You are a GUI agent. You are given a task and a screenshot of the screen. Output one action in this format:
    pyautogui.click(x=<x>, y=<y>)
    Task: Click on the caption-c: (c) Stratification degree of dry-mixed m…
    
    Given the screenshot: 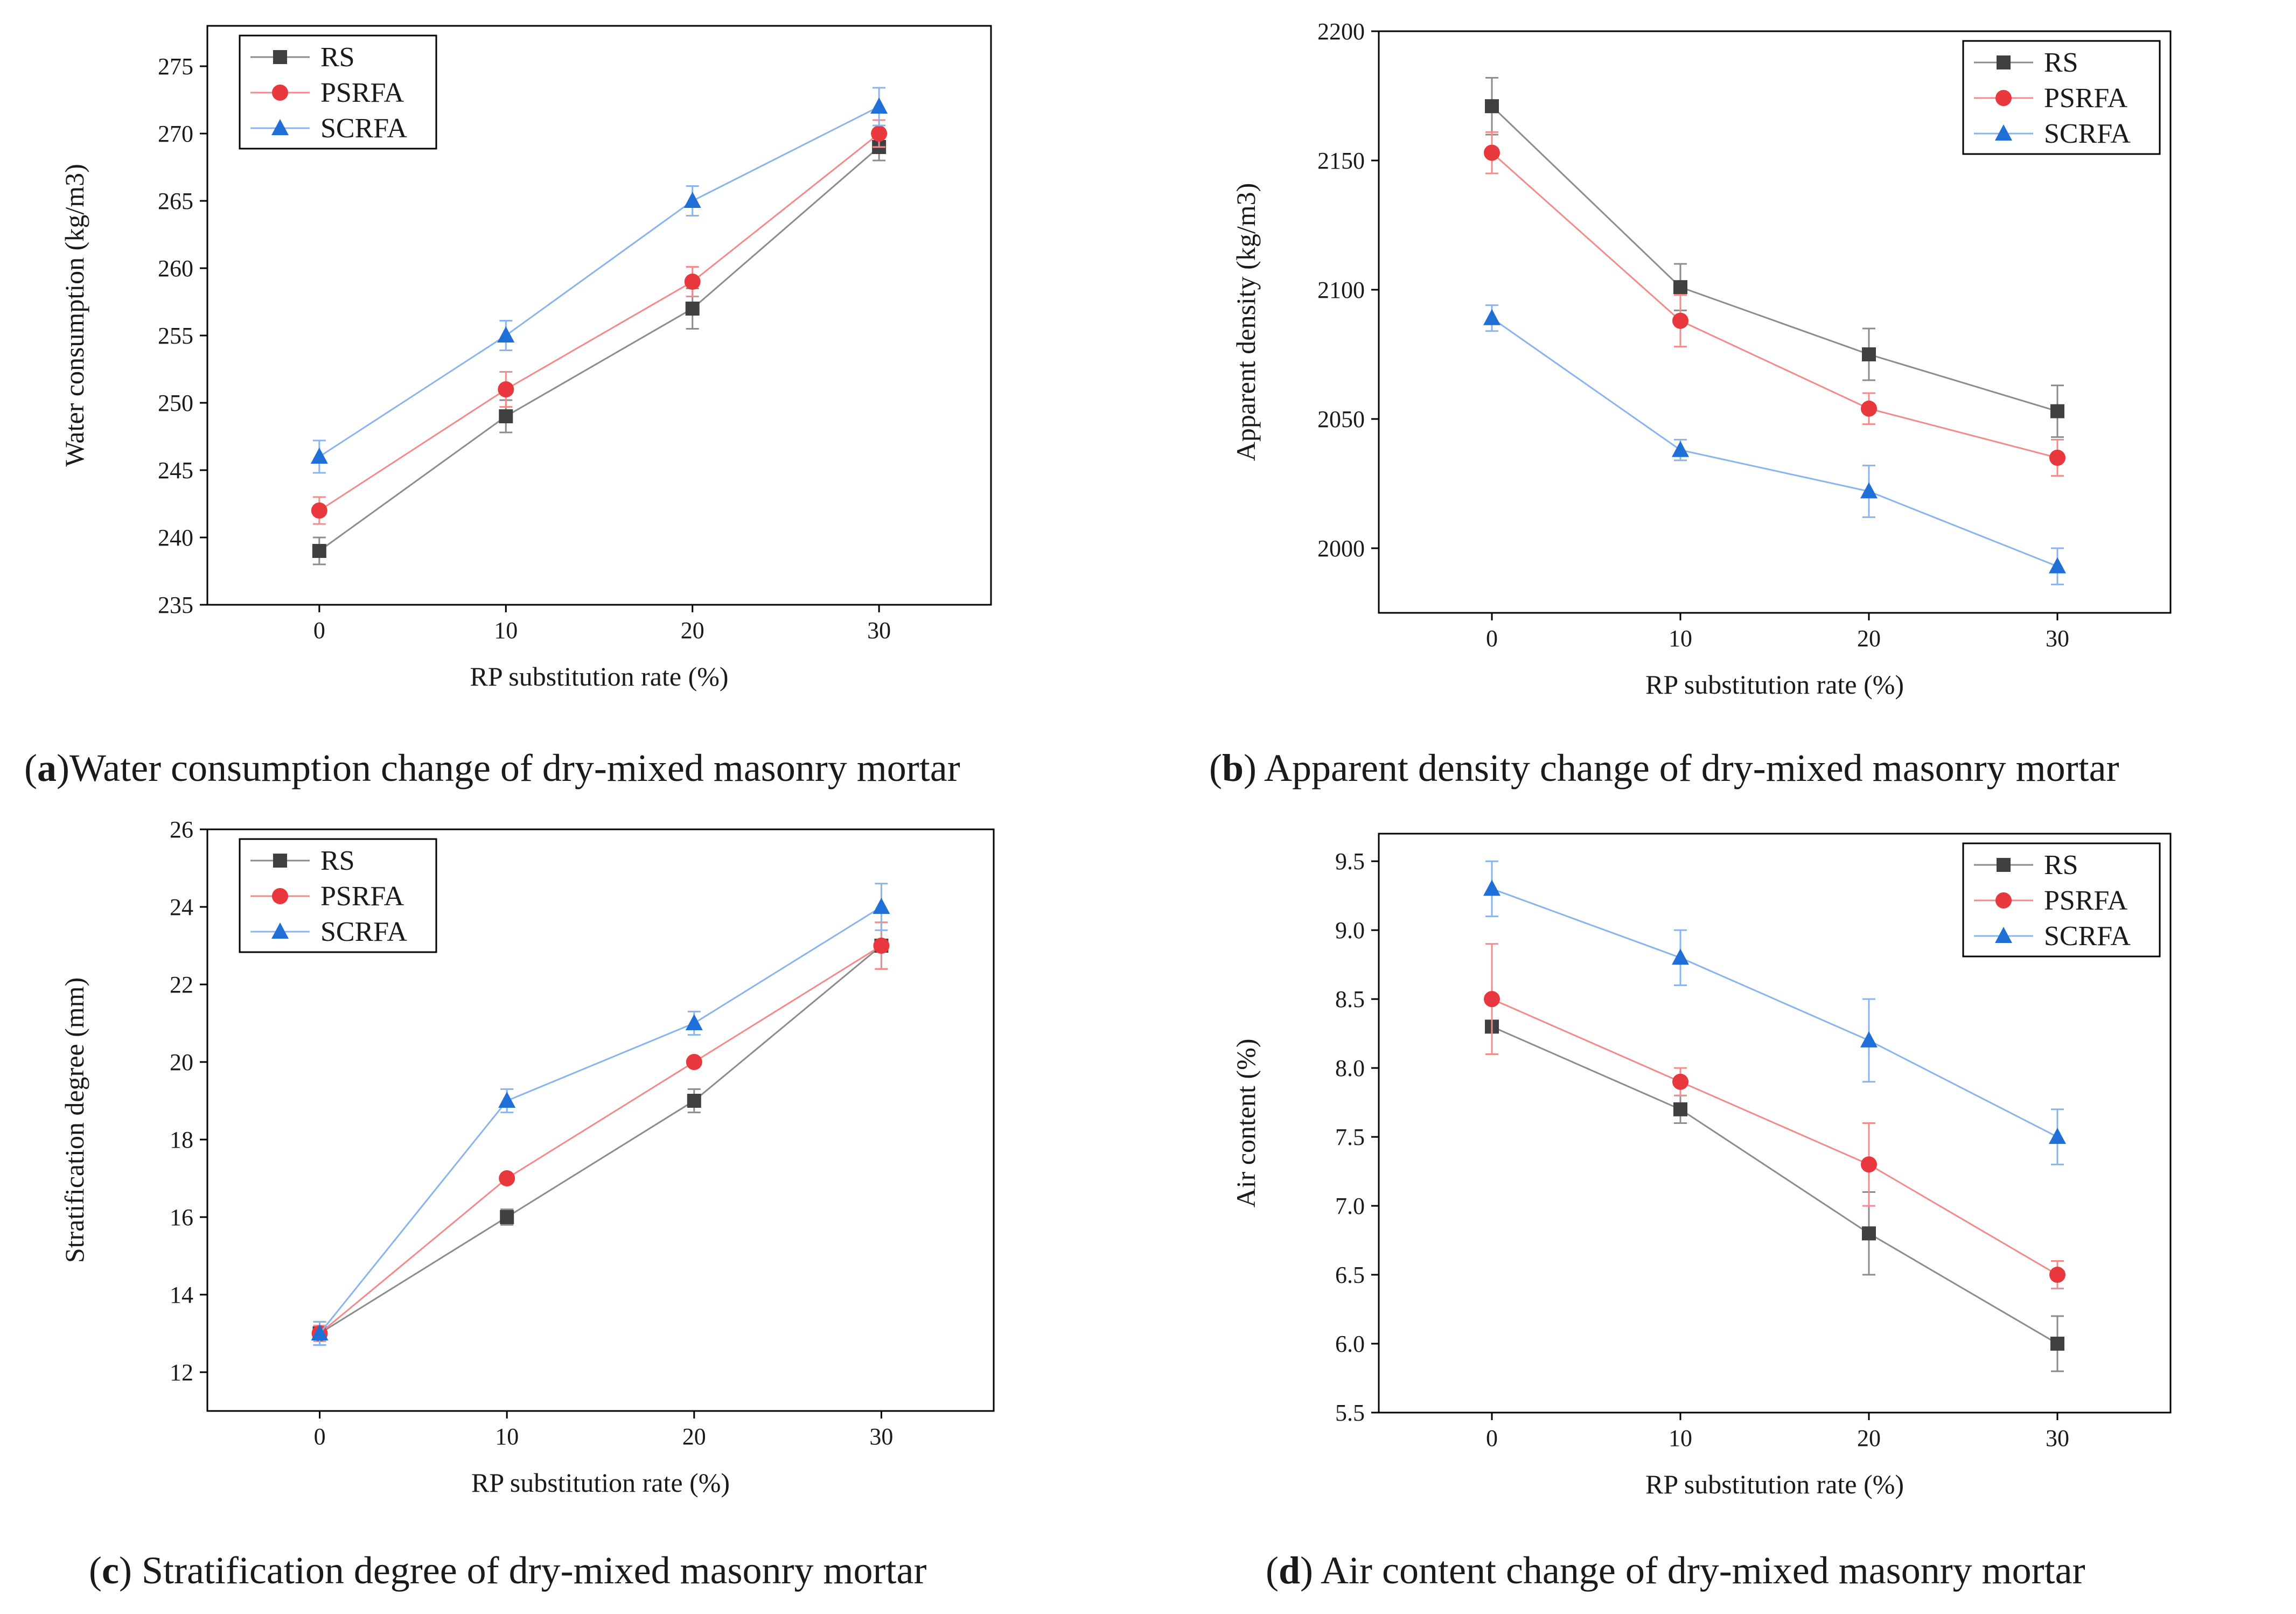 What is the action you would take?
    pyautogui.click(x=508, y=1570)
    